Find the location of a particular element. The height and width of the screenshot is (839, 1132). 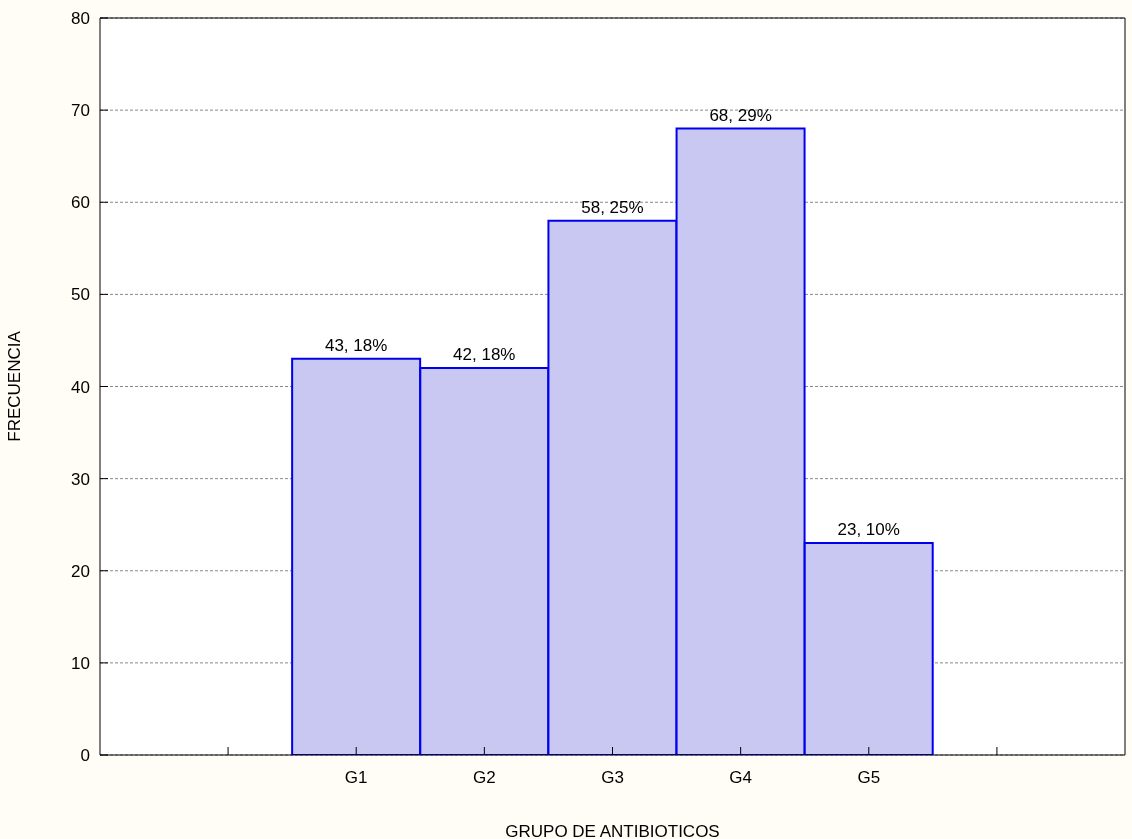

x-tick-label: G3 is located at coordinates (612, 778).